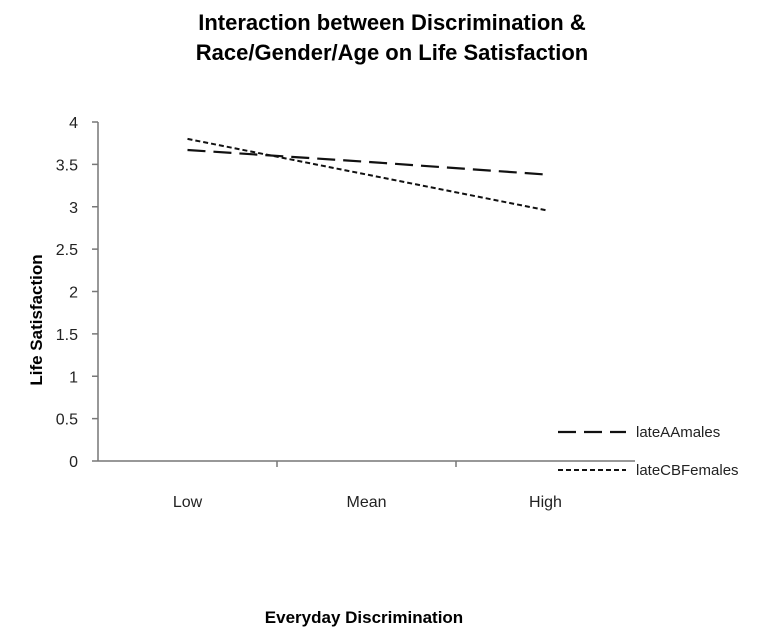 This screenshot has width=771, height=633. What do you see at coordinates (687, 470) in the screenshot?
I see `legend-label-lateCBFemales: lateCBFemales` at bounding box center [687, 470].